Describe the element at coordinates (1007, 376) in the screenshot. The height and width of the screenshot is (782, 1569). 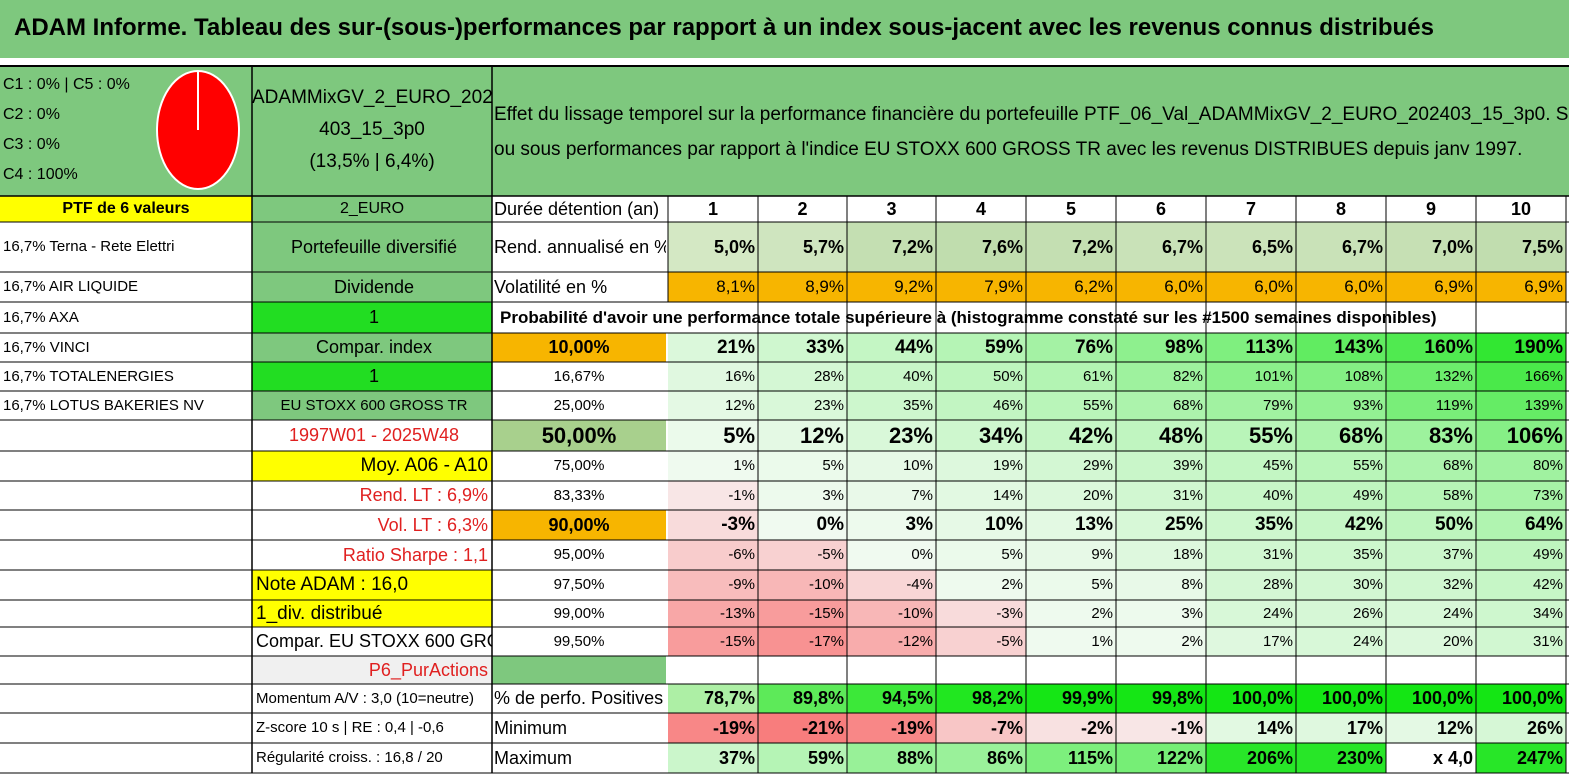
I see `quantile-value: 50%` at that location.